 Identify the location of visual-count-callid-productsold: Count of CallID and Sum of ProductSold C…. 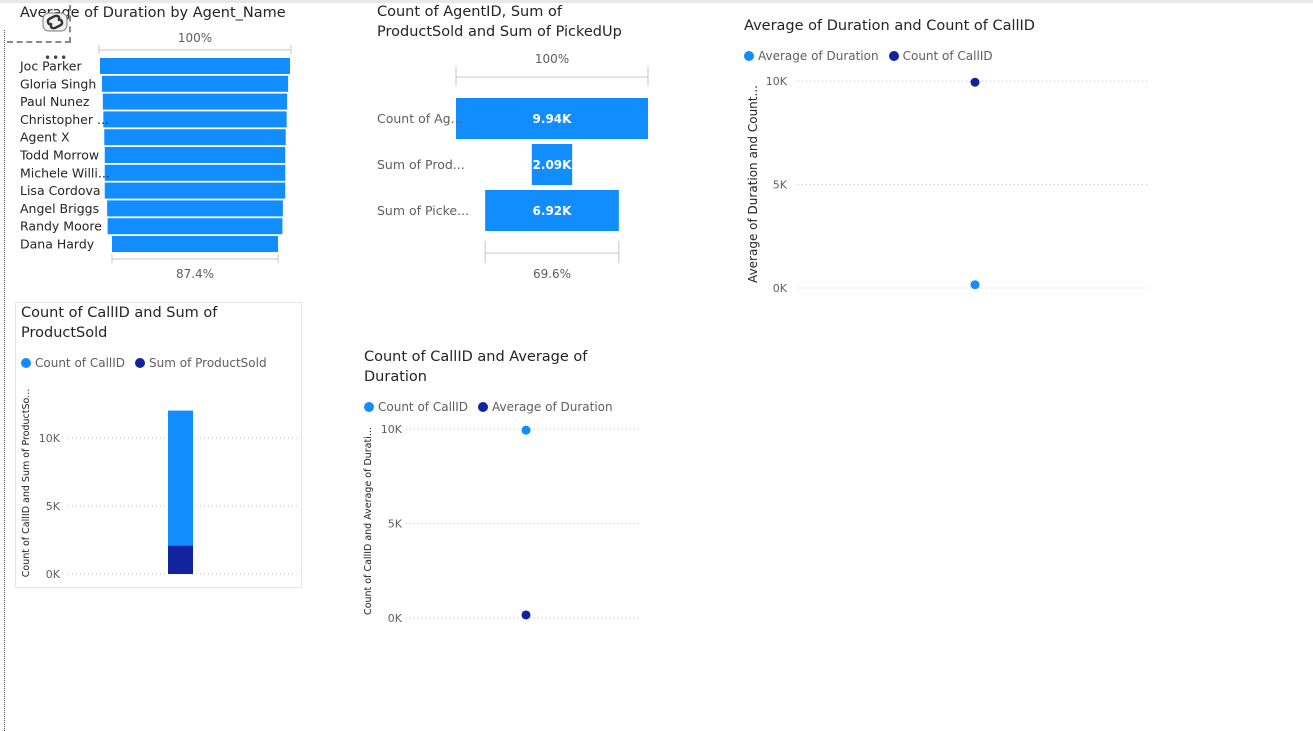
(158, 445).